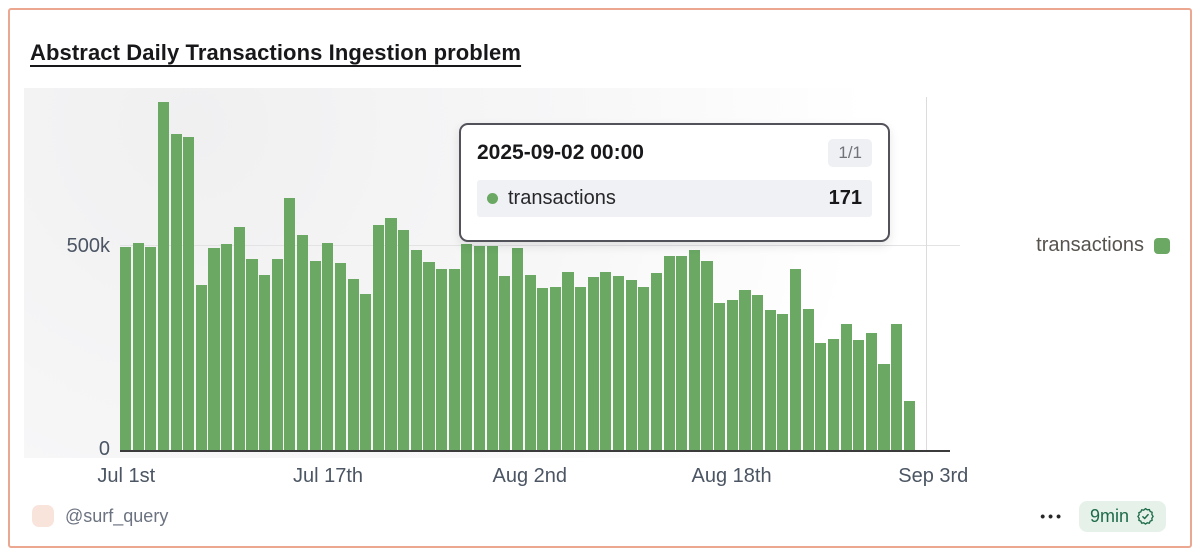 This screenshot has height=556, width=1200. I want to click on tooltip-page-badge: 1/1, so click(850, 153).